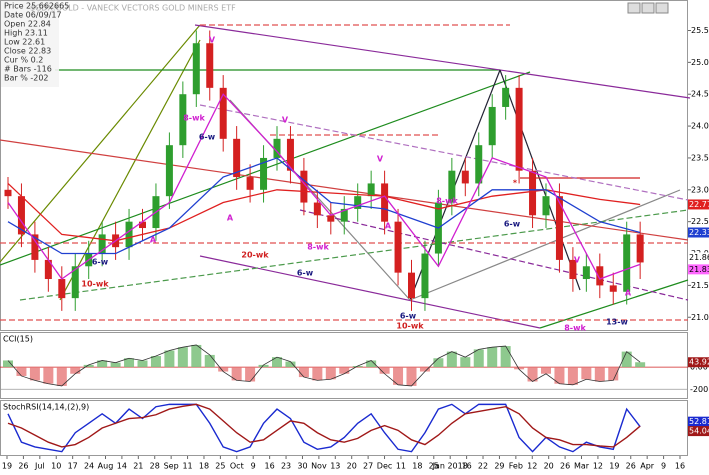 This screenshot has width=709, height=475. I want to click on info-line: Open 22.84, so click(27, 24).